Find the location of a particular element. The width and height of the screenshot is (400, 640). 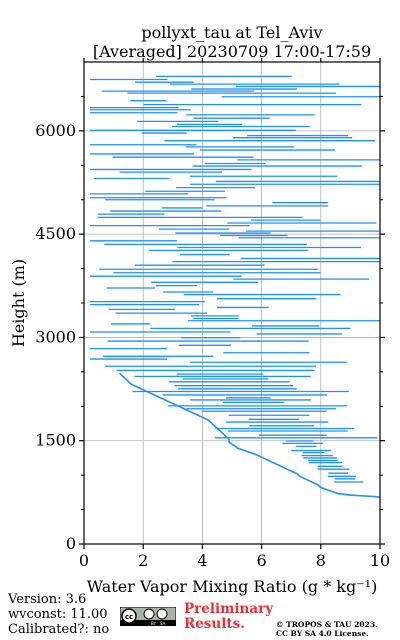

svg-text: cc is located at coordinates (129, 617).